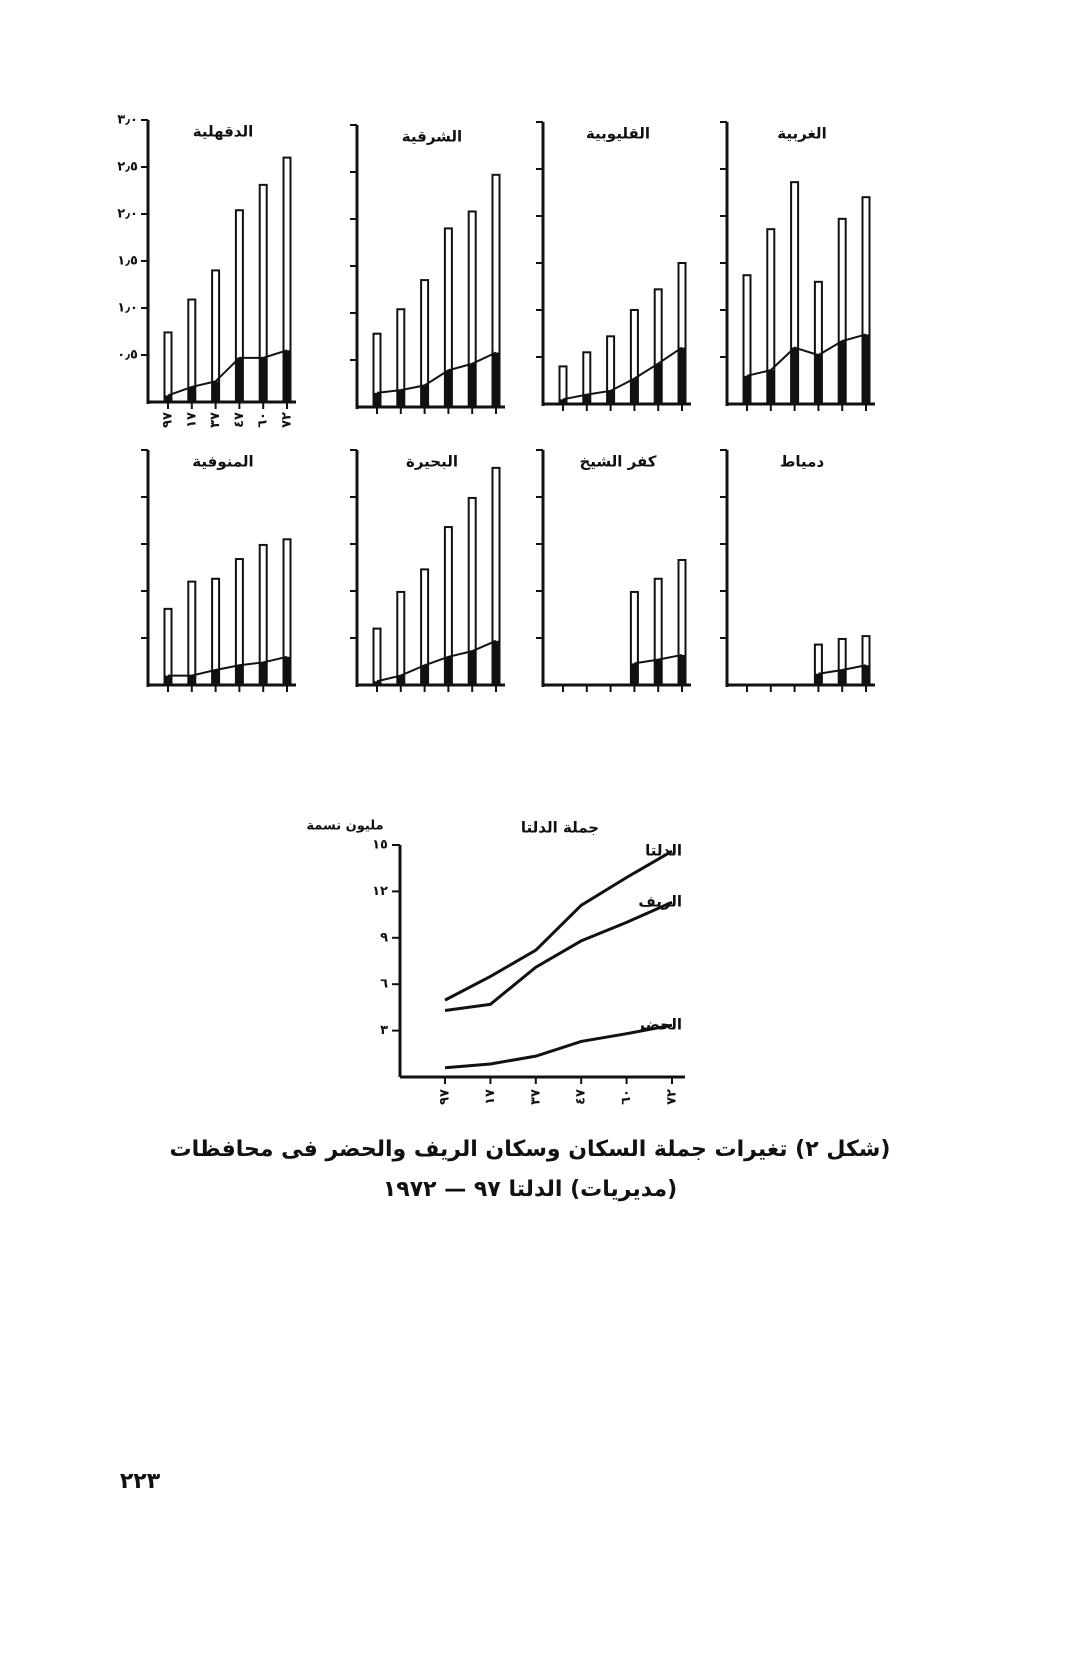 The image size is (1071, 1673). Describe the element at coordinates (432, 137) in the screenshot. I see `panel-title: الشرقية` at that location.